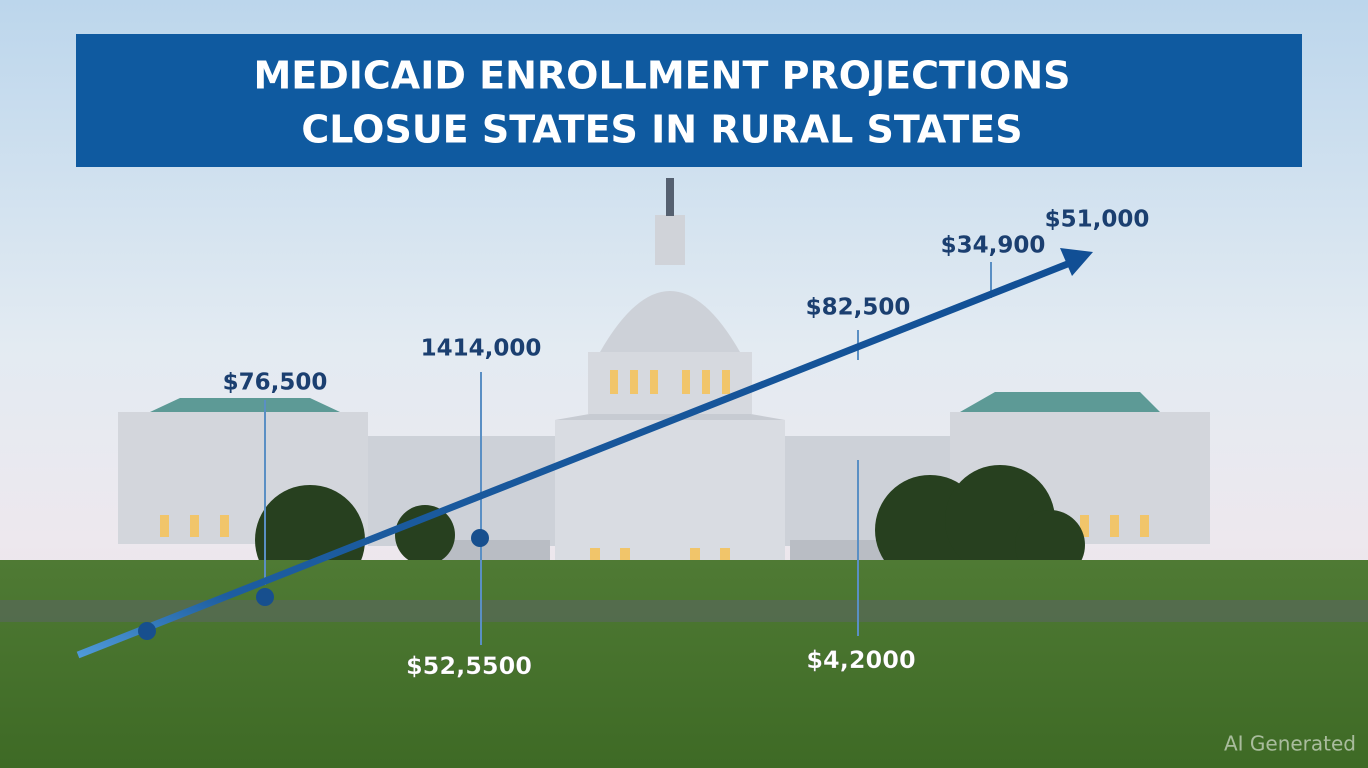  What do you see at coordinates (1097, 220) in the screenshot?
I see `value-label: $51,000` at bounding box center [1097, 220].